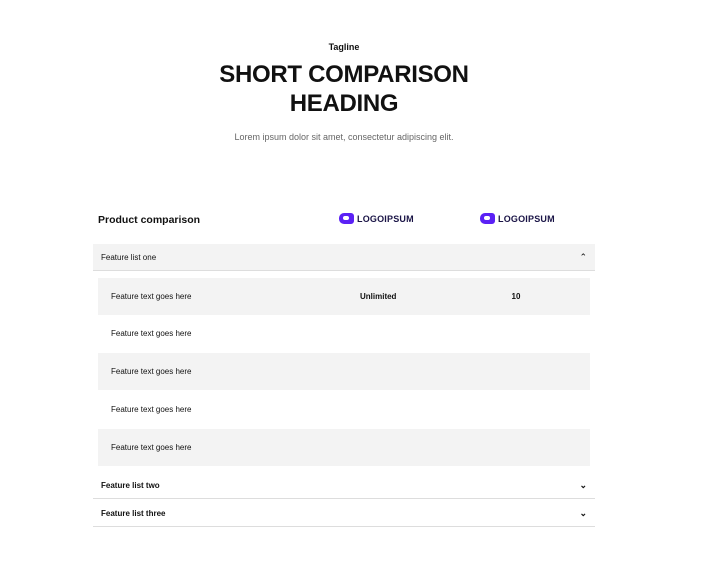 This screenshot has width=701, height=569. Describe the element at coordinates (149, 220) in the screenshot. I see `table-title: Product comparison` at that location.